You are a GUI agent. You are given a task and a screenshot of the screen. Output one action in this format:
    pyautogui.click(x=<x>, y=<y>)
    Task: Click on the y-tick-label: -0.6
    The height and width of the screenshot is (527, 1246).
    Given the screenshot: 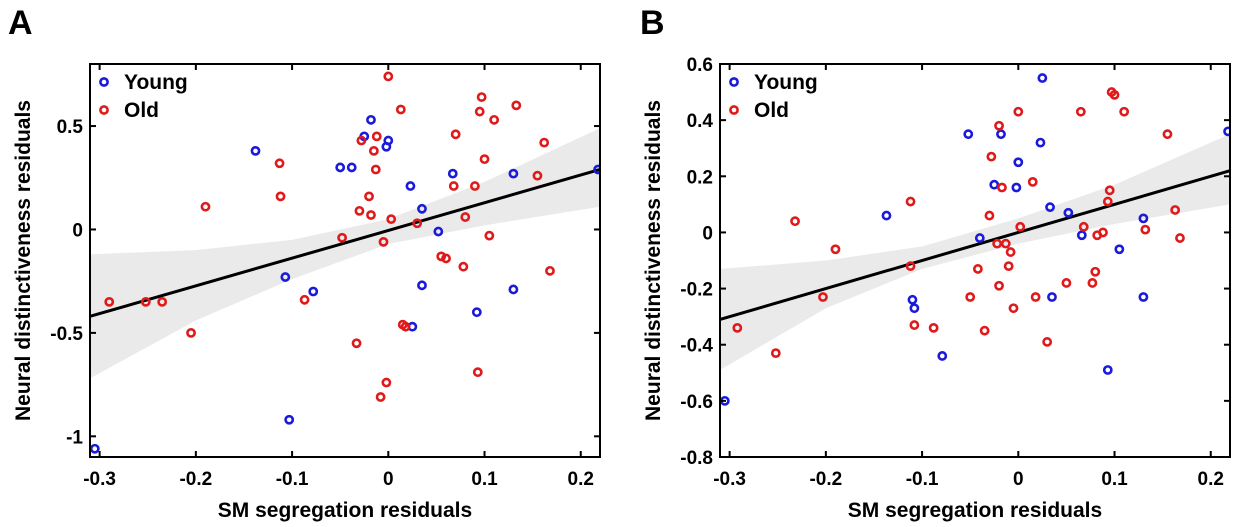 What is the action you would take?
    pyautogui.click(x=696, y=402)
    